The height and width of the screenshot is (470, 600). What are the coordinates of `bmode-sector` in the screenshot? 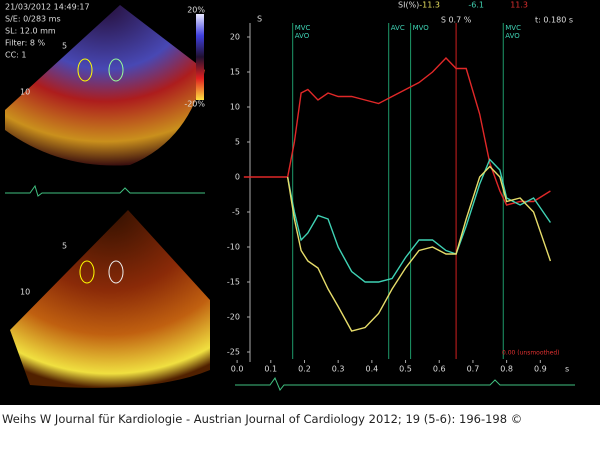 It's located at (110, 299).